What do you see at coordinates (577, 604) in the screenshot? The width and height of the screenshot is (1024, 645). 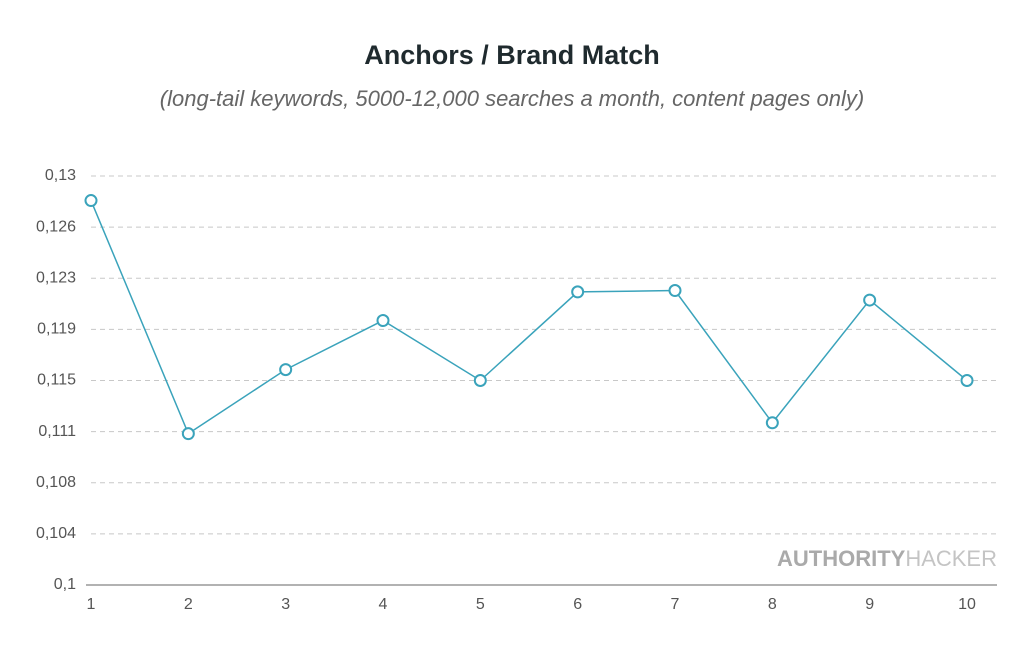 I see `x-tick-label: 6` at bounding box center [577, 604].